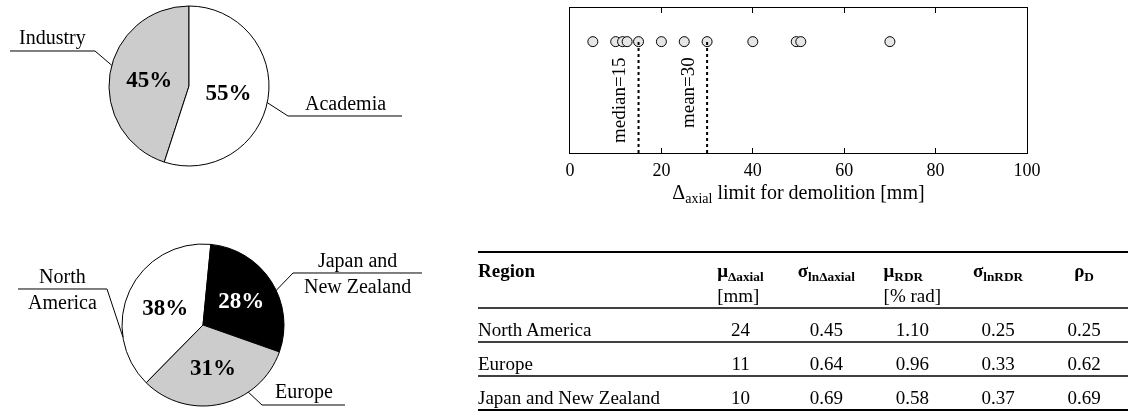 This screenshot has width=1128, height=412. What do you see at coordinates (935, 169) in the screenshot?
I see `x-tick-label: 80` at bounding box center [935, 169].